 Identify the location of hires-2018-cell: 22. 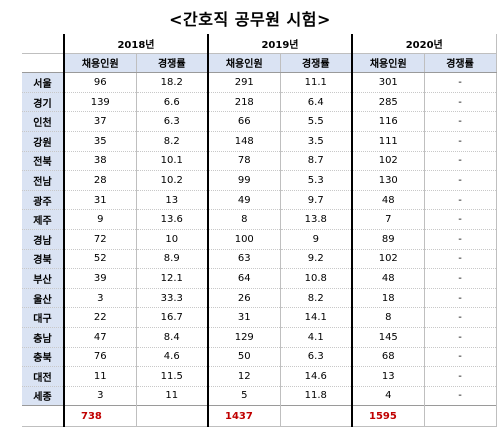
(99, 317).